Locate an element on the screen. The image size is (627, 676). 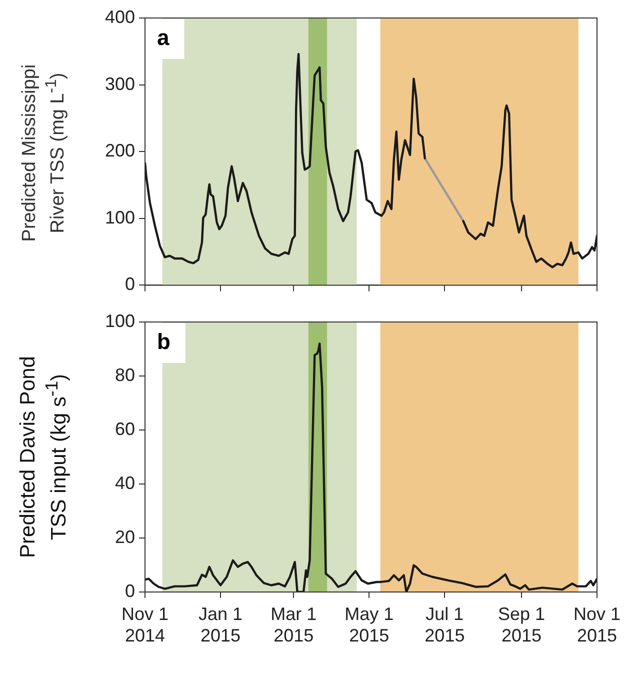
y-tick-label: 200 is located at coordinates (119, 150).